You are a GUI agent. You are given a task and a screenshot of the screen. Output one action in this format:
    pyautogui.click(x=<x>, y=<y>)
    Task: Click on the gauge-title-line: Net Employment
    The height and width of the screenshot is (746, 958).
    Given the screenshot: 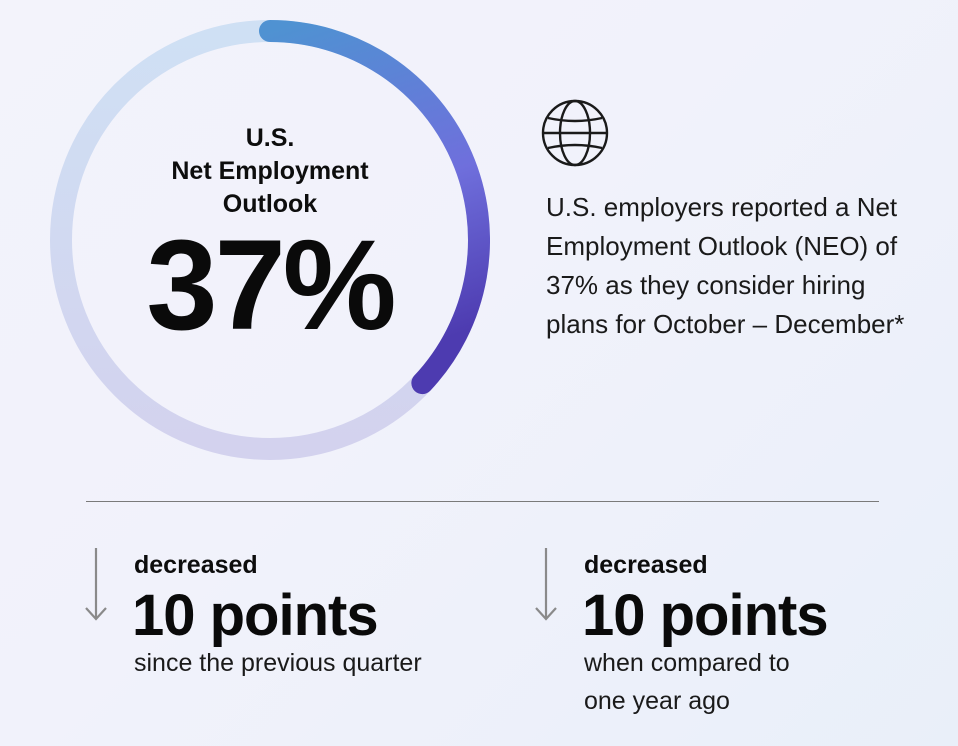 What is the action you would take?
    pyautogui.click(x=270, y=171)
    